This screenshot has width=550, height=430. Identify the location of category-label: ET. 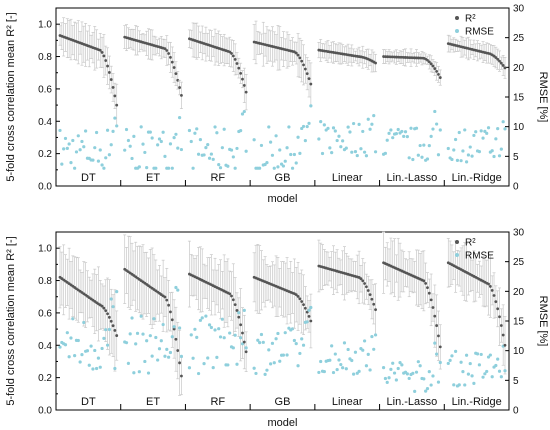
(153, 402).